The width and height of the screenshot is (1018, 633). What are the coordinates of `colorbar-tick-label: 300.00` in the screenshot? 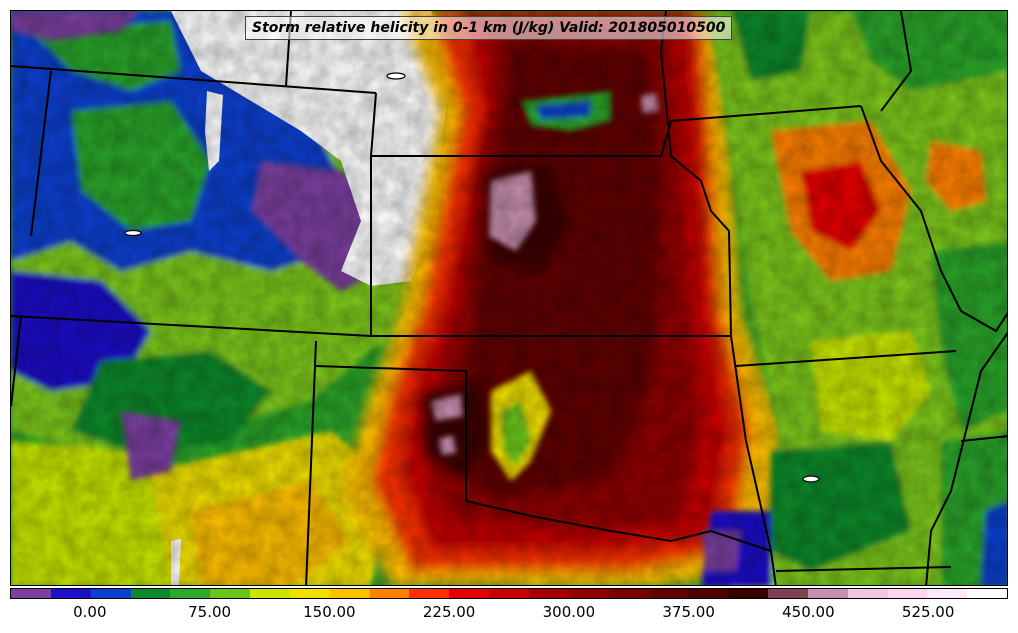 It's located at (569, 612).